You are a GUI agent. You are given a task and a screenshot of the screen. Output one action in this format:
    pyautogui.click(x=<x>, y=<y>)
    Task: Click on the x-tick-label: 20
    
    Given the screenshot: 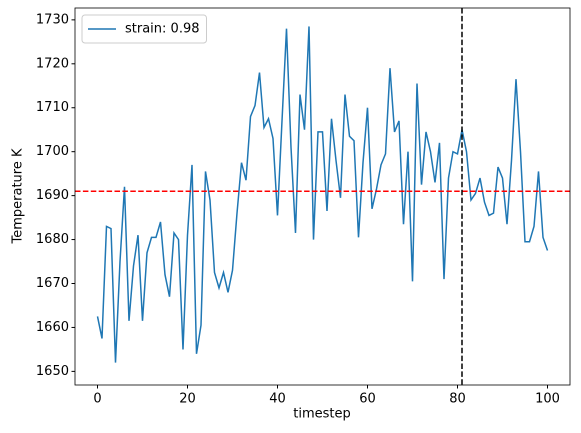 What is the action you would take?
    pyautogui.click(x=187, y=399)
    